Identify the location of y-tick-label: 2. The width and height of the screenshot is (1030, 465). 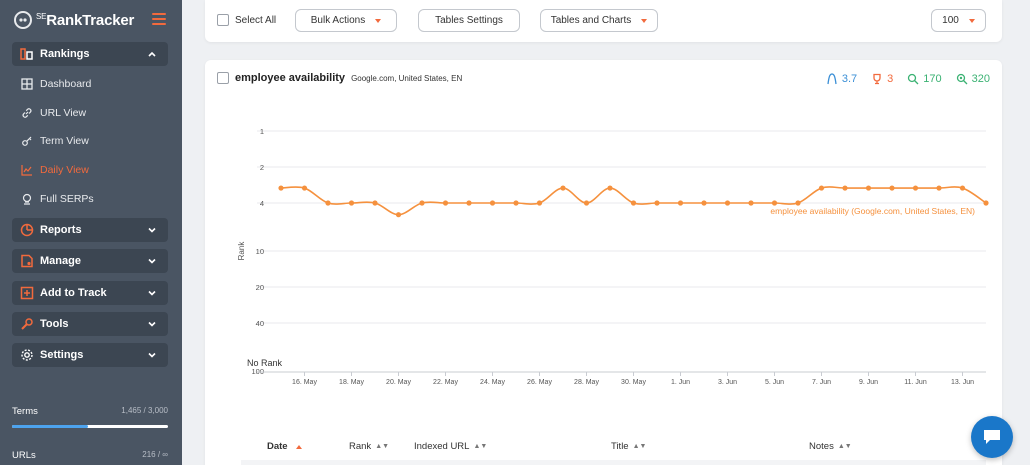
(262, 167).